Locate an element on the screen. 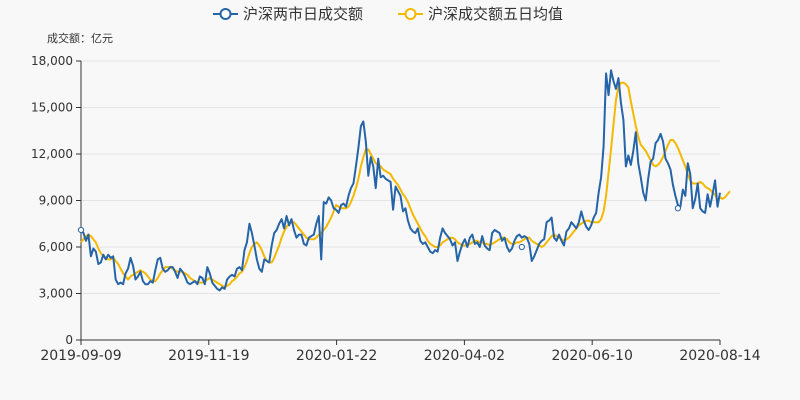  x-tick-label: 2019-09-09 is located at coordinates (80, 356).